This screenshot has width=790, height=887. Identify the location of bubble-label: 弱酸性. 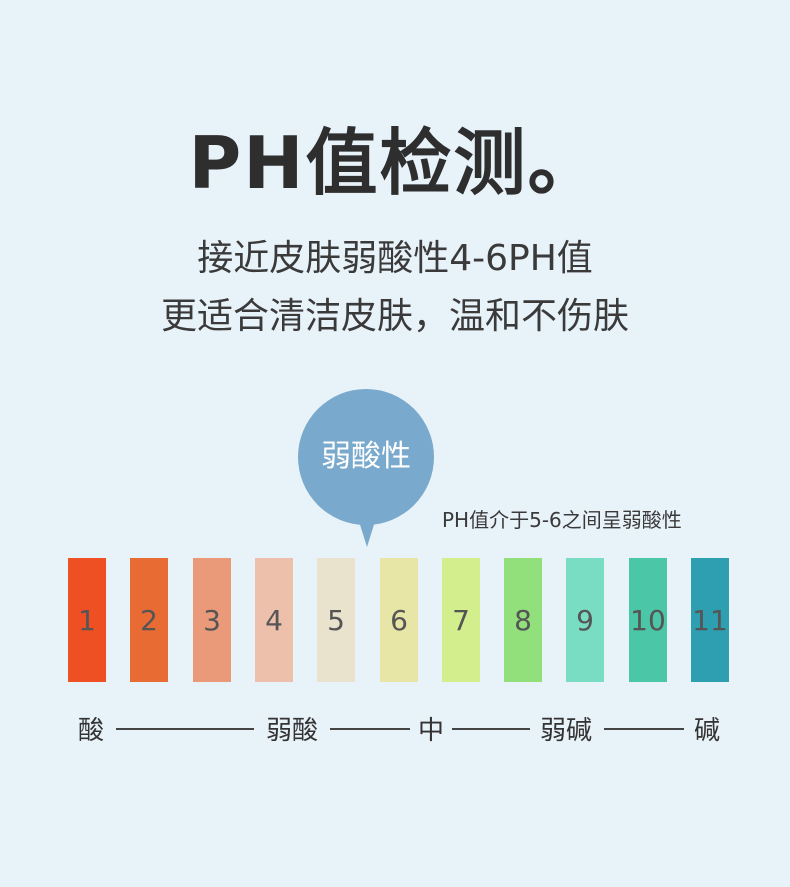
(366, 456).